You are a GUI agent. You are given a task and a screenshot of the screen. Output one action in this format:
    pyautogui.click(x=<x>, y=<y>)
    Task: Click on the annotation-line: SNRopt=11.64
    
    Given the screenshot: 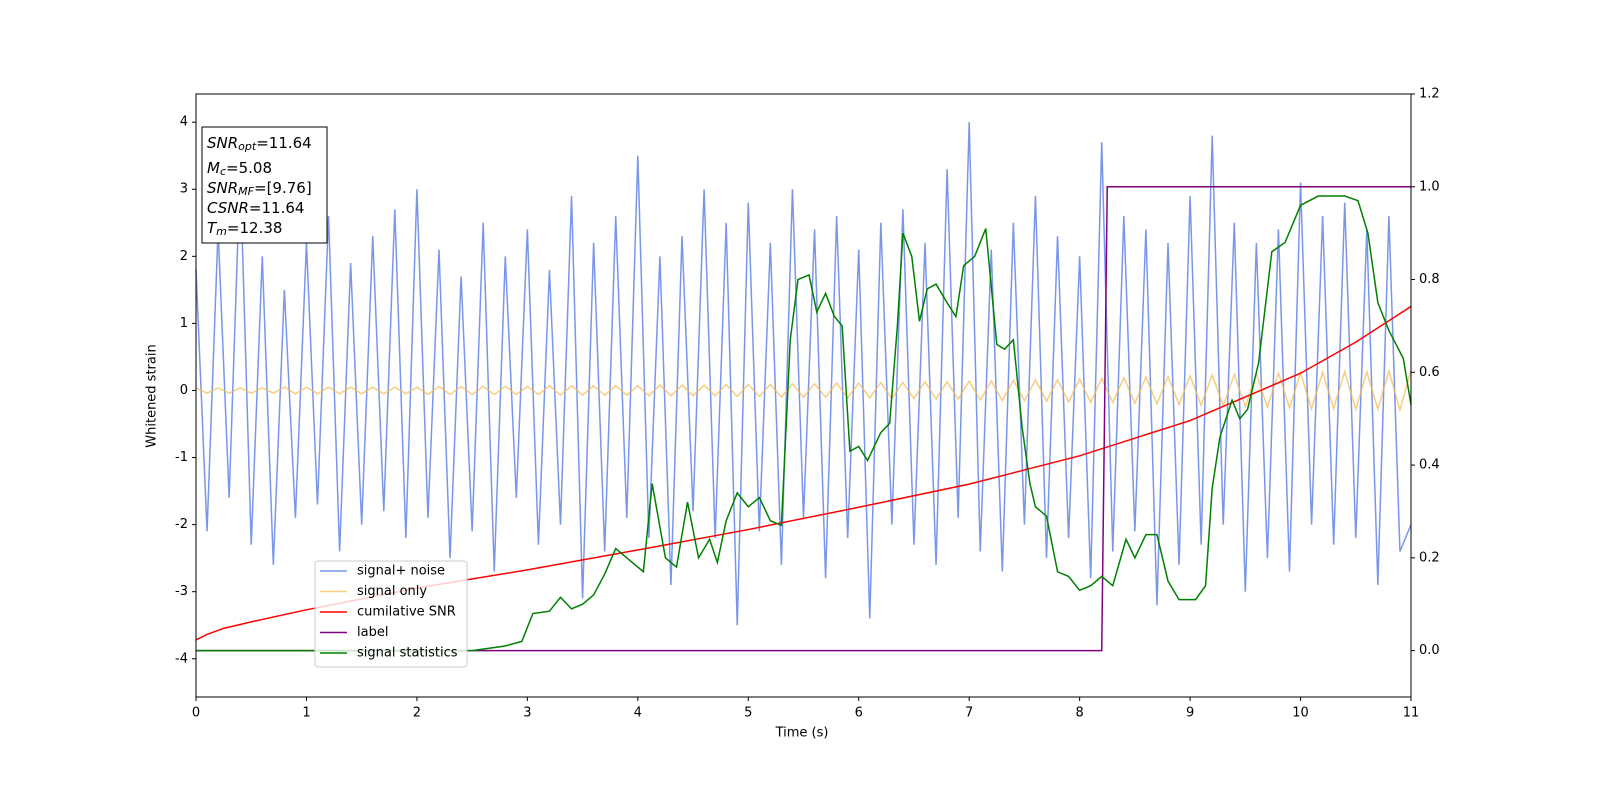 What is the action you would take?
    pyautogui.click(x=259, y=144)
    